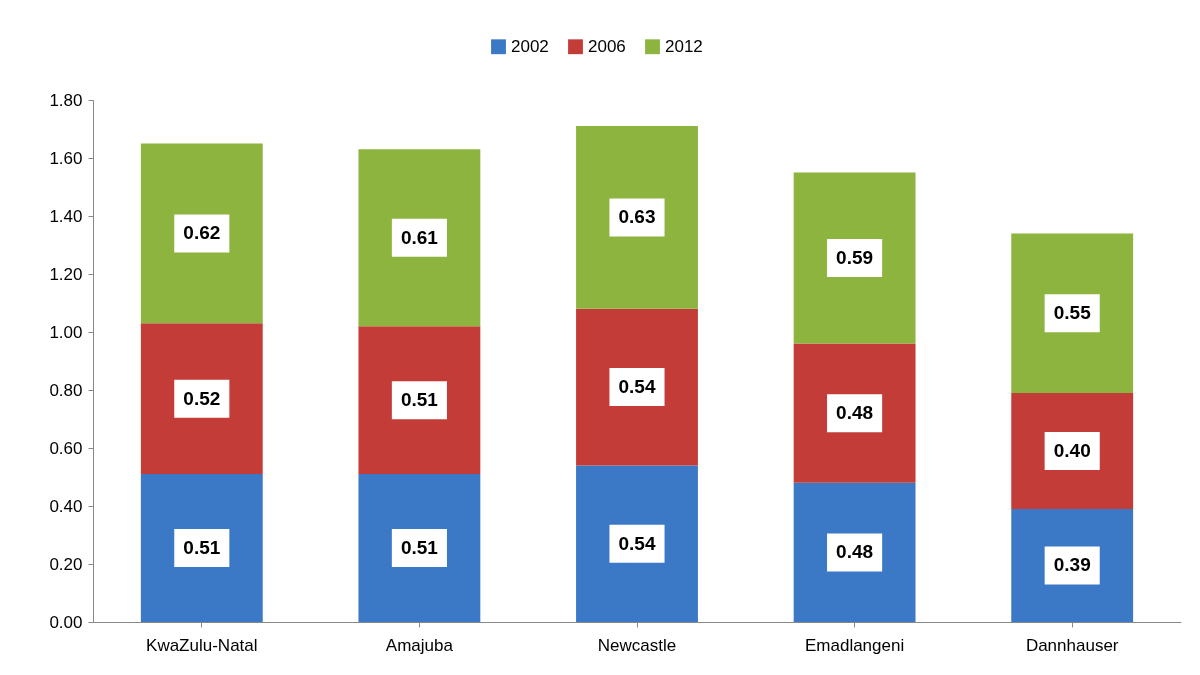 This screenshot has height=675, width=1200. What do you see at coordinates (66, 622) in the screenshot?
I see `y-tick-label: 0.00` at bounding box center [66, 622].